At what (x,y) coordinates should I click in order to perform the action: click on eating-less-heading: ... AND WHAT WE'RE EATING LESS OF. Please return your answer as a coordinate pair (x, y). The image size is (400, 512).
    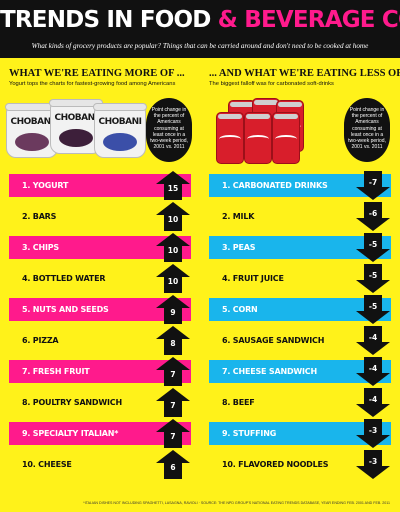
    Looking at the image, I should click on (304, 73).